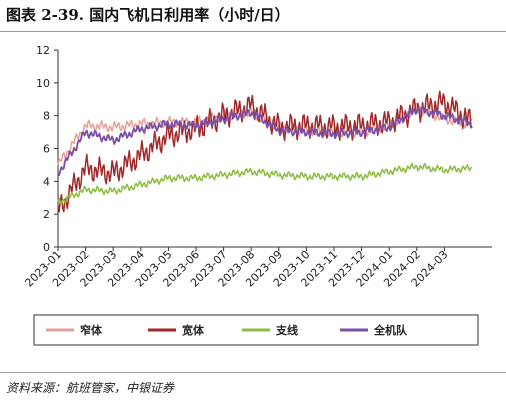 This screenshot has width=506, height=402. What do you see at coordinates (390, 330) in the screenshot?
I see `legend-label: 全机队` at bounding box center [390, 330].